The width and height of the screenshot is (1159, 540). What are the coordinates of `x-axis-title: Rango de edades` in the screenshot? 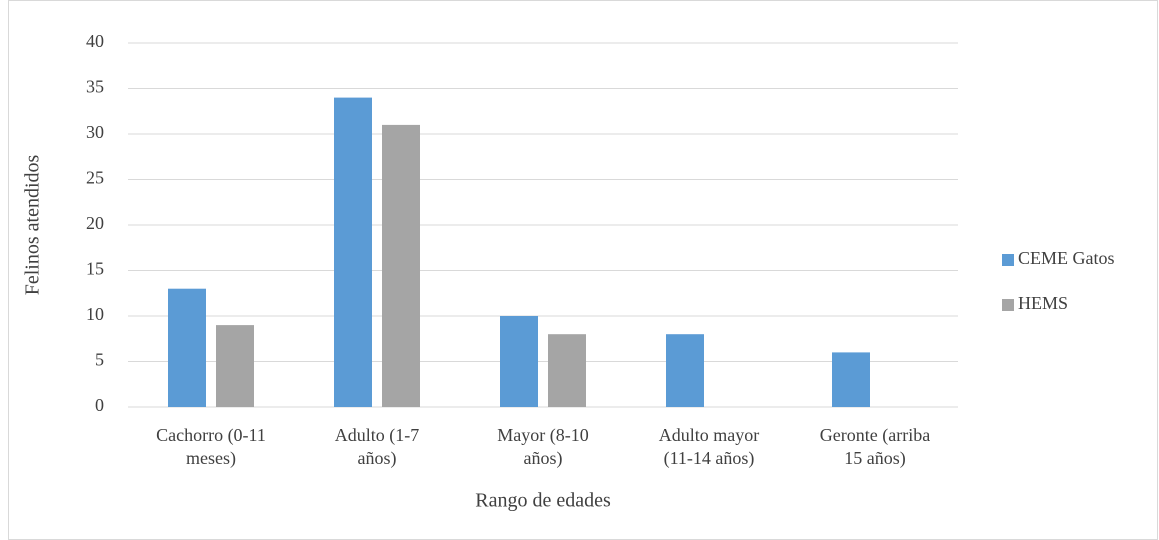 It's located at (543, 501).